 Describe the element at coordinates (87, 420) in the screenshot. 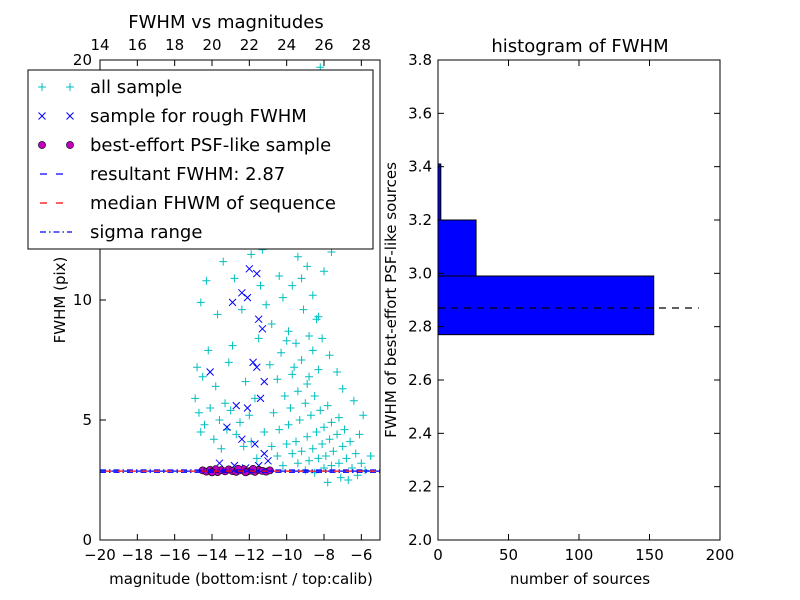

I see `y-tick-label: 5` at that location.